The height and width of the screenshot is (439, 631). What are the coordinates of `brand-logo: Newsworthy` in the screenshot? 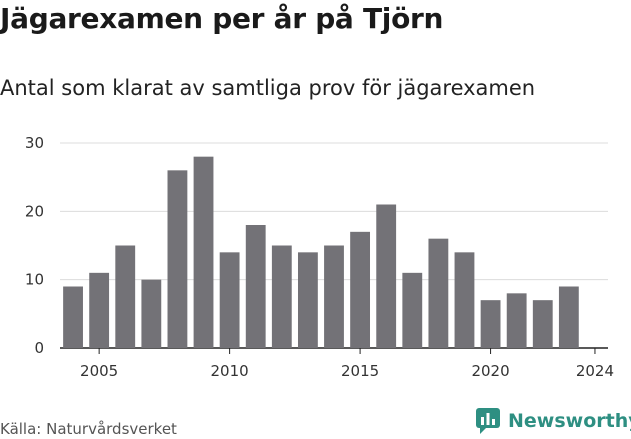 It's located at (553, 421).